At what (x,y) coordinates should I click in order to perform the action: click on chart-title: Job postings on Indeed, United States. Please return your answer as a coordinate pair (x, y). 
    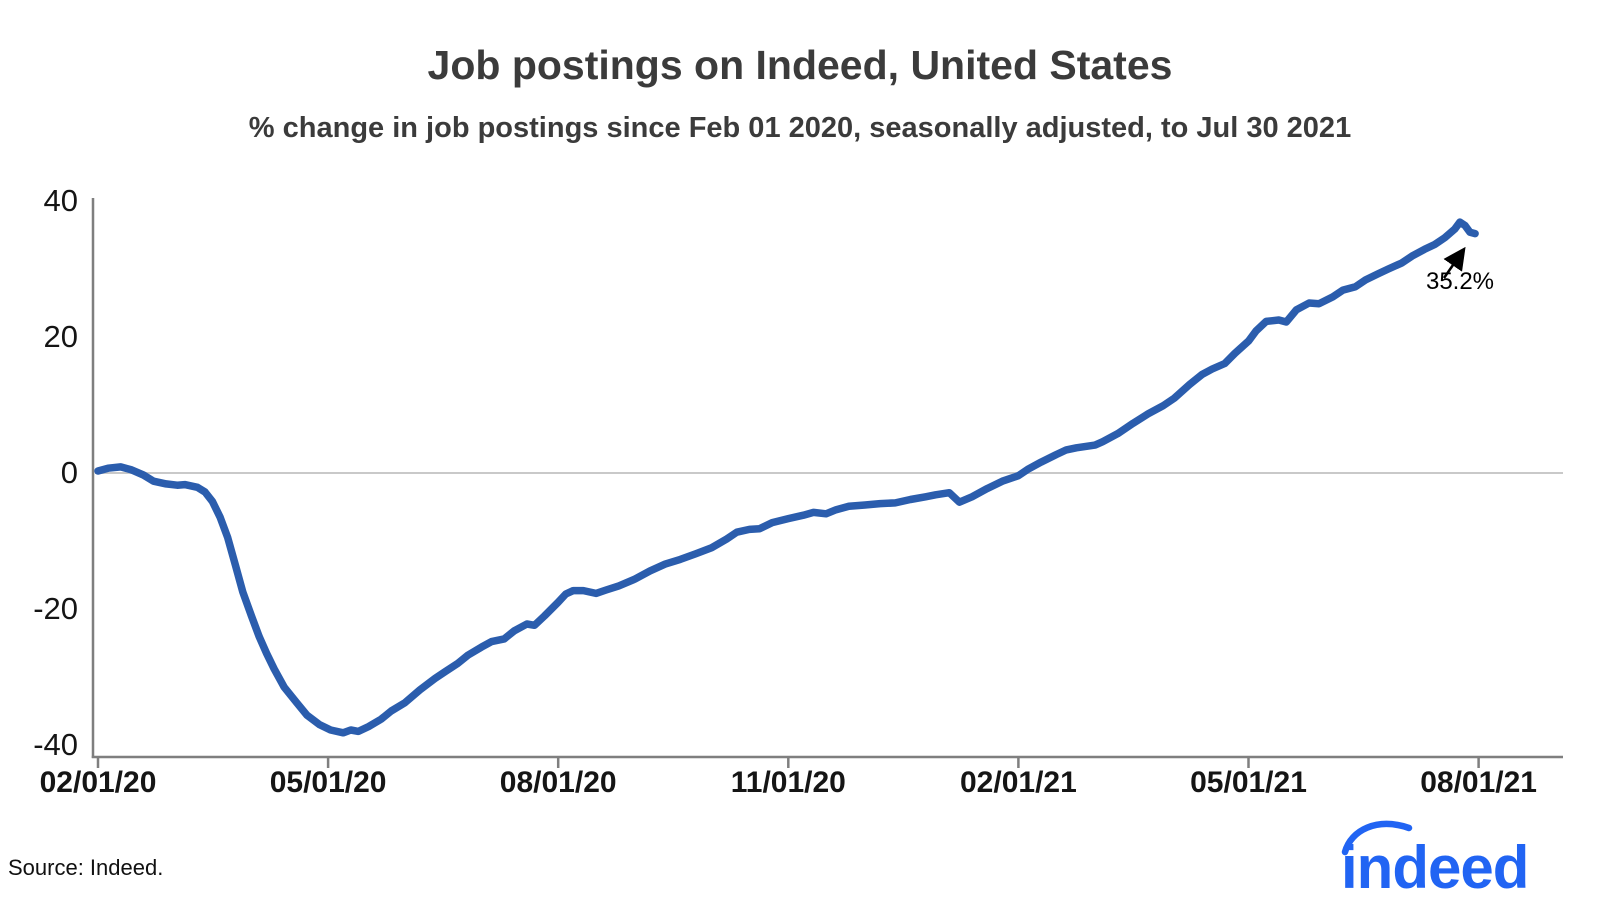
    Looking at the image, I should click on (800, 65).